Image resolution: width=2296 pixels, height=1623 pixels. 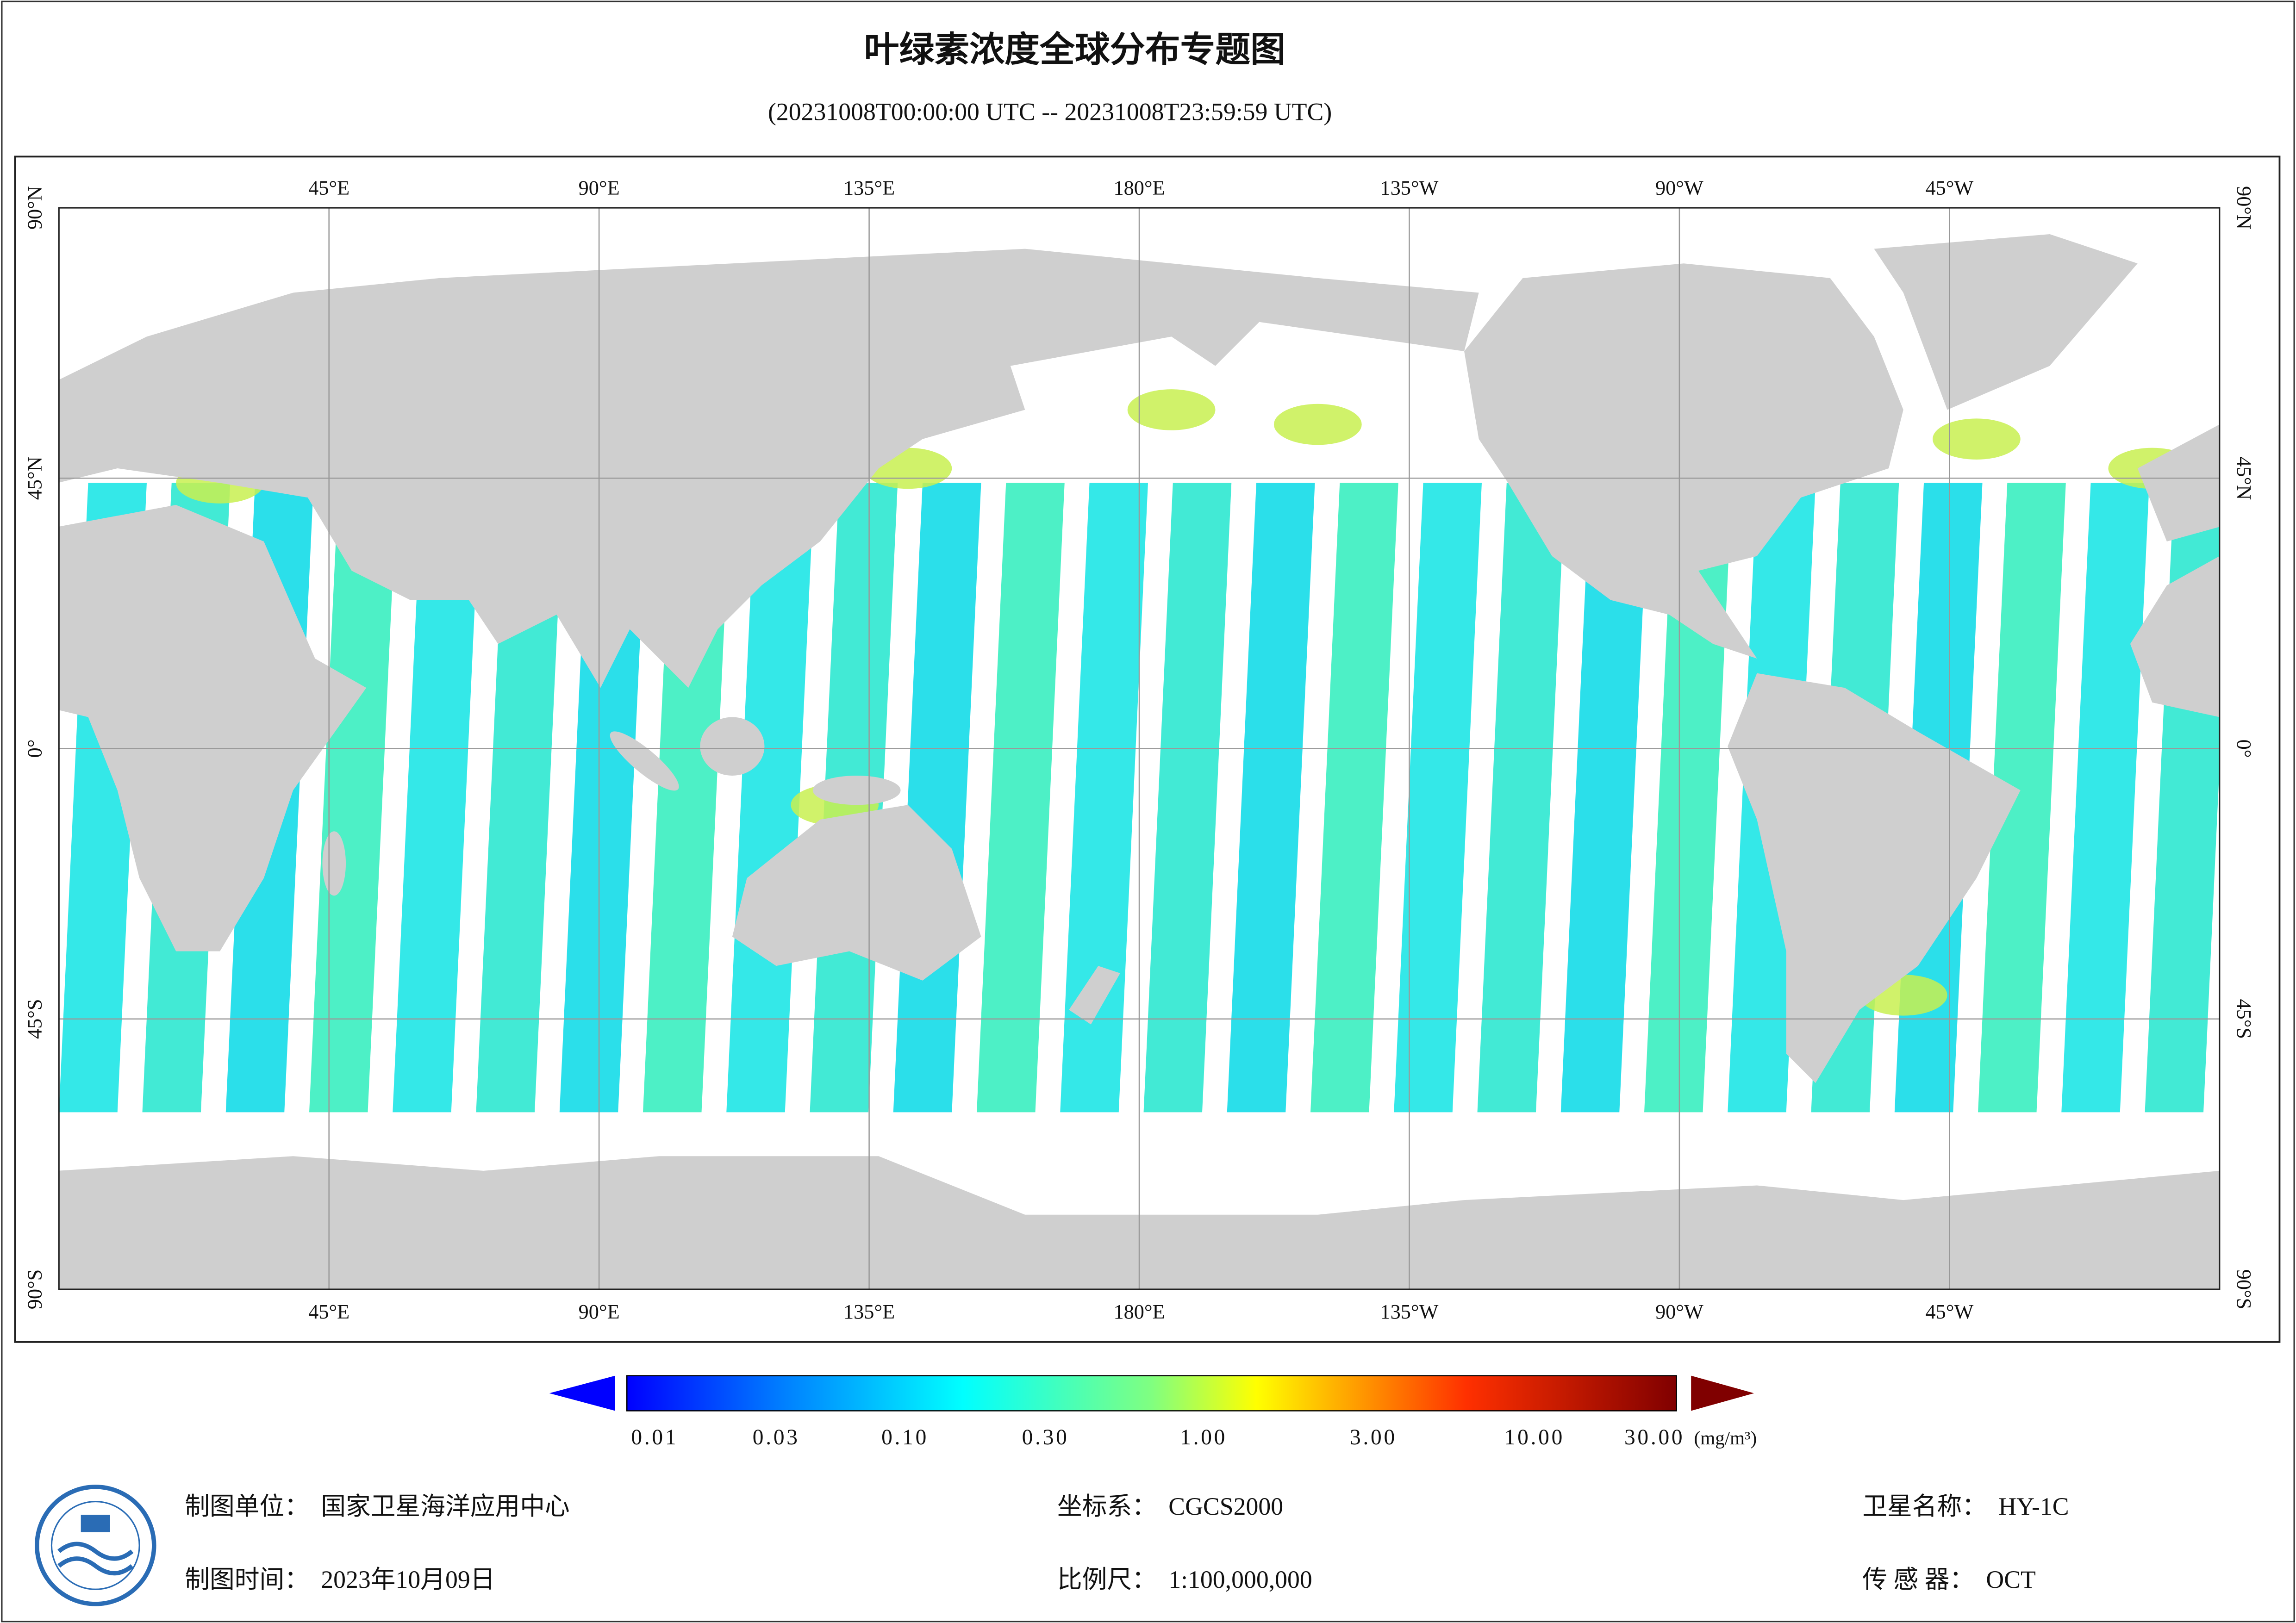 I want to click on lon-label-top: 45°E, so click(x=328, y=188).